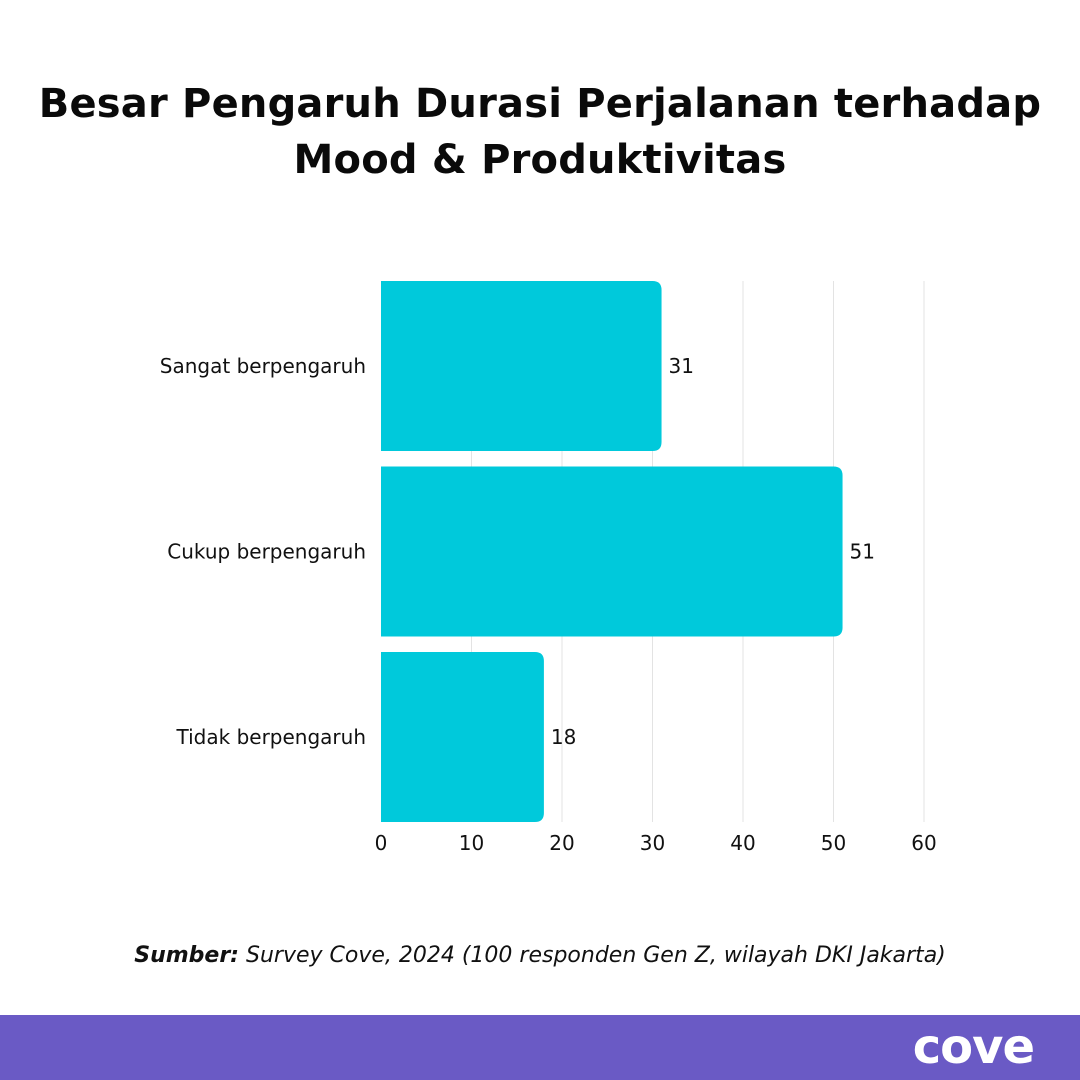  I want to click on data-label: 31, so click(681, 366).